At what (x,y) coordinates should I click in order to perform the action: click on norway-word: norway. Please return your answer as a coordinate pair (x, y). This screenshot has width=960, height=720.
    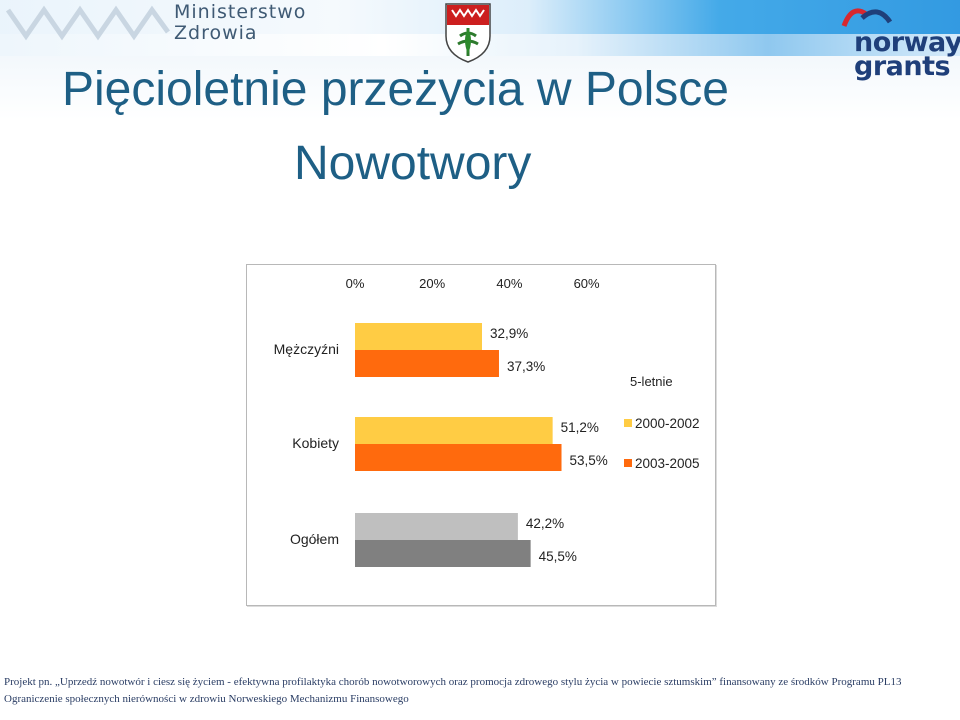
    Looking at the image, I should click on (907, 42).